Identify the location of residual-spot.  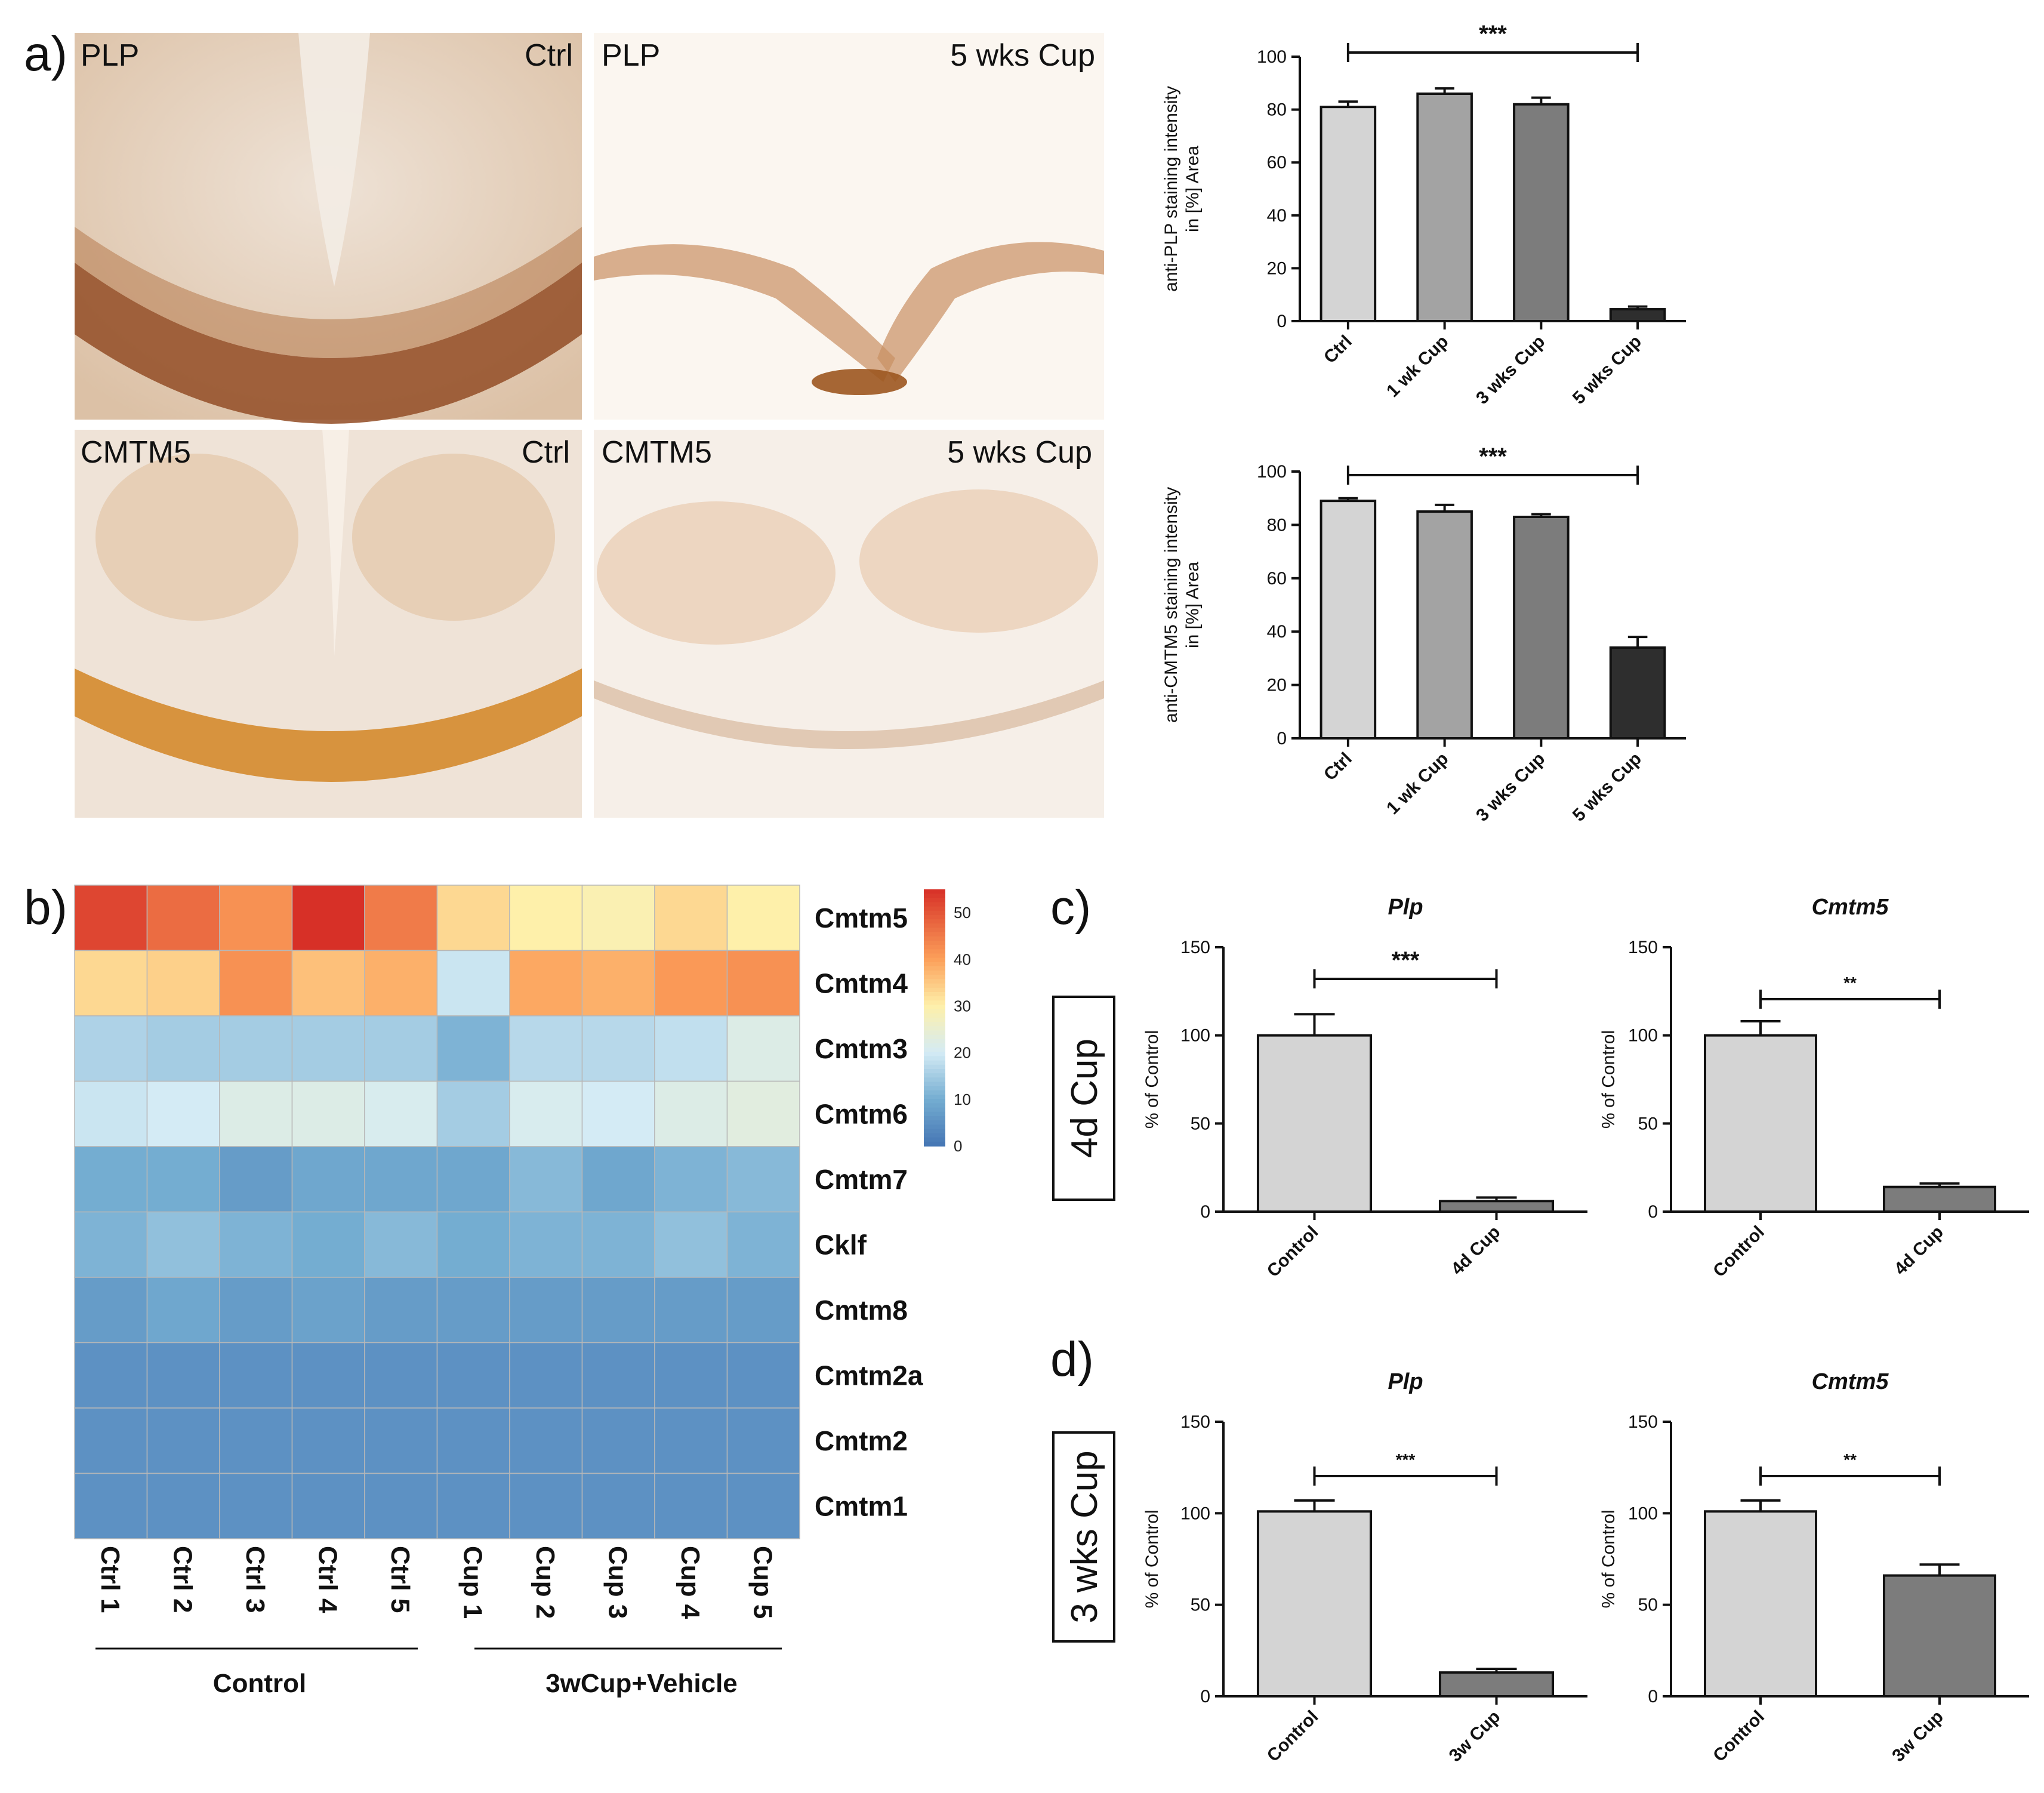
(859, 382).